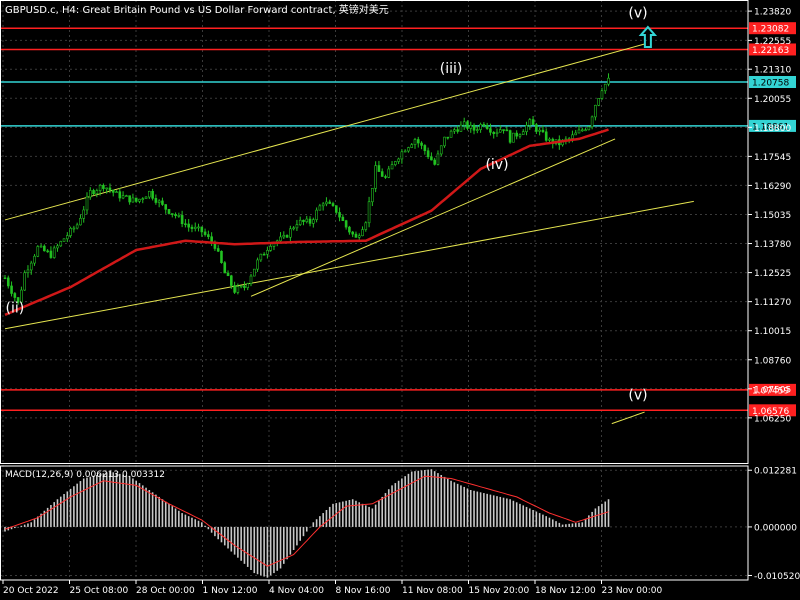 The height and width of the screenshot is (600, 800). I want to click on level-price-label: 1.06576, so click(770, 412).